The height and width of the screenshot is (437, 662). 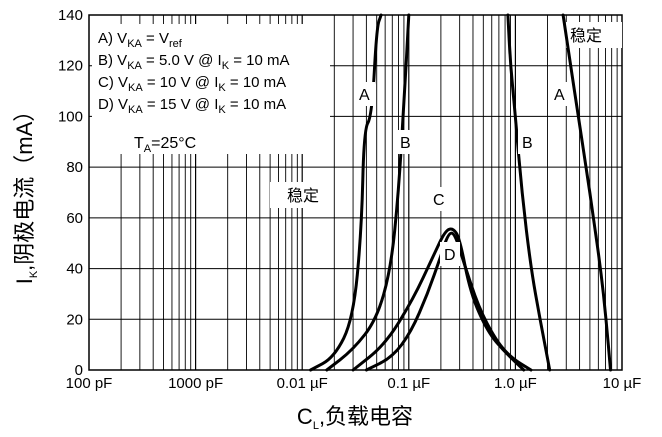 I want to click on x-axis-title-rest: ,负载电容, so click(x=366, y=416).